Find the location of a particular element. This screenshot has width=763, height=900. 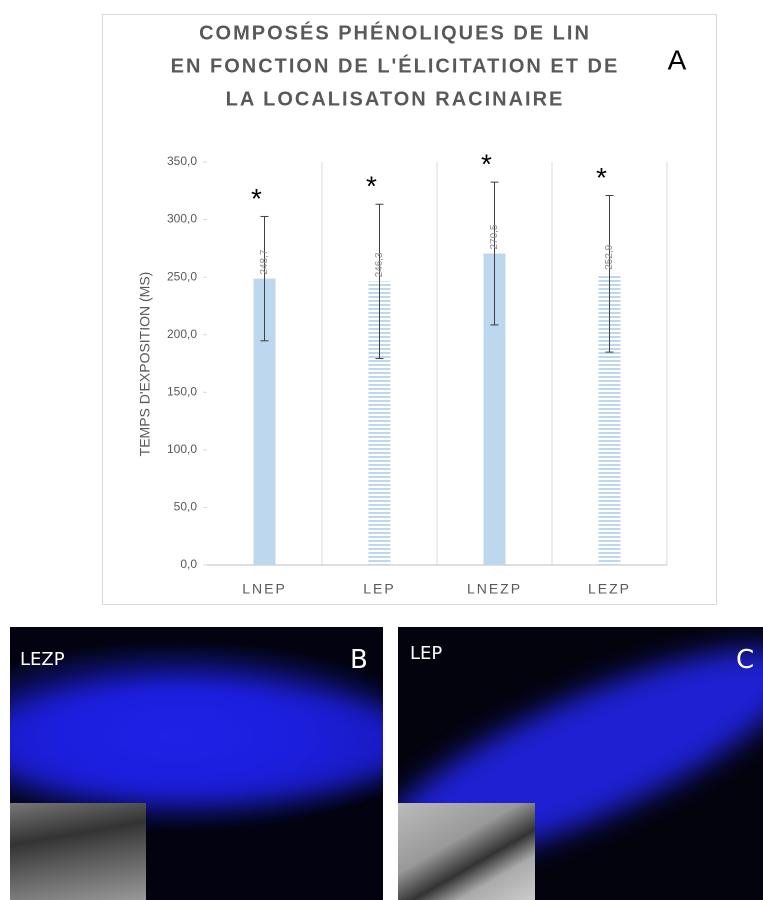

value-label: 248,7 is located at coordinates (264, 261).